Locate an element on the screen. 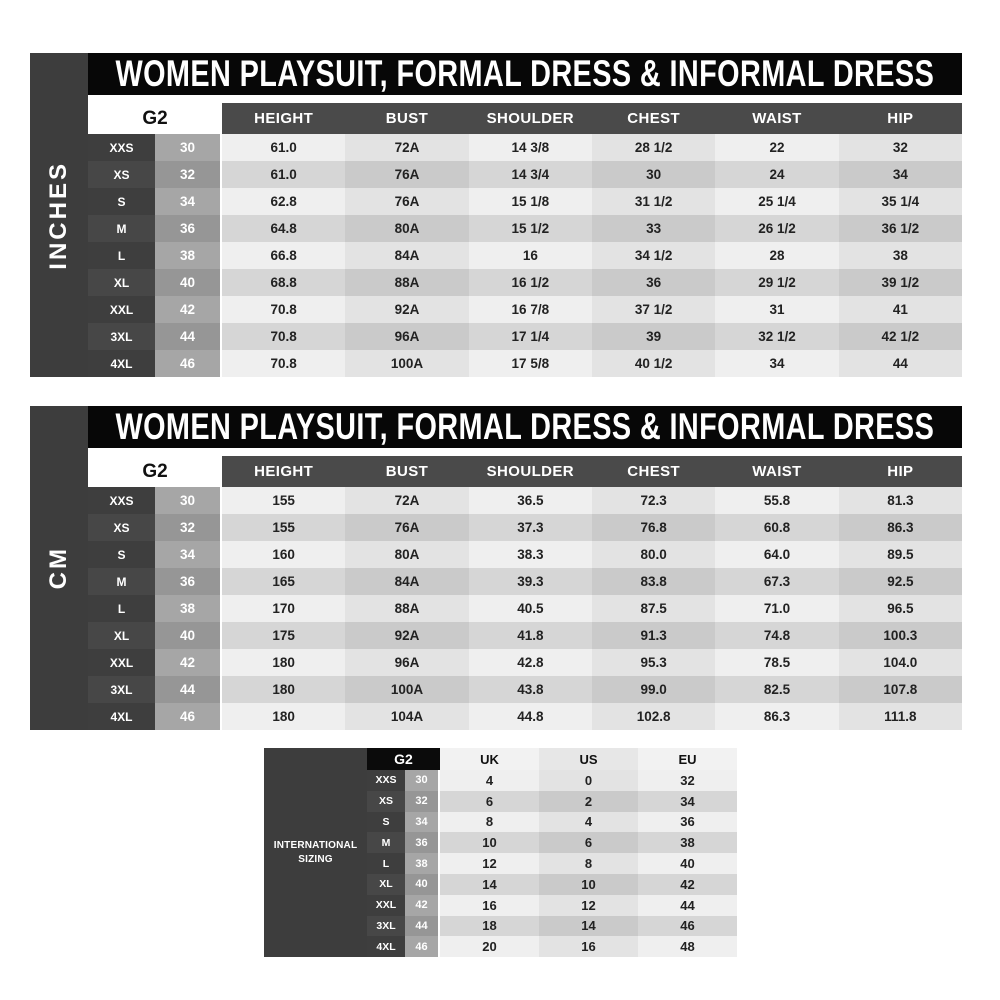 Image resolution: width=1000 pixels, height=1000 pixels. value-cell: 33 is located at coordinates (654, 228).